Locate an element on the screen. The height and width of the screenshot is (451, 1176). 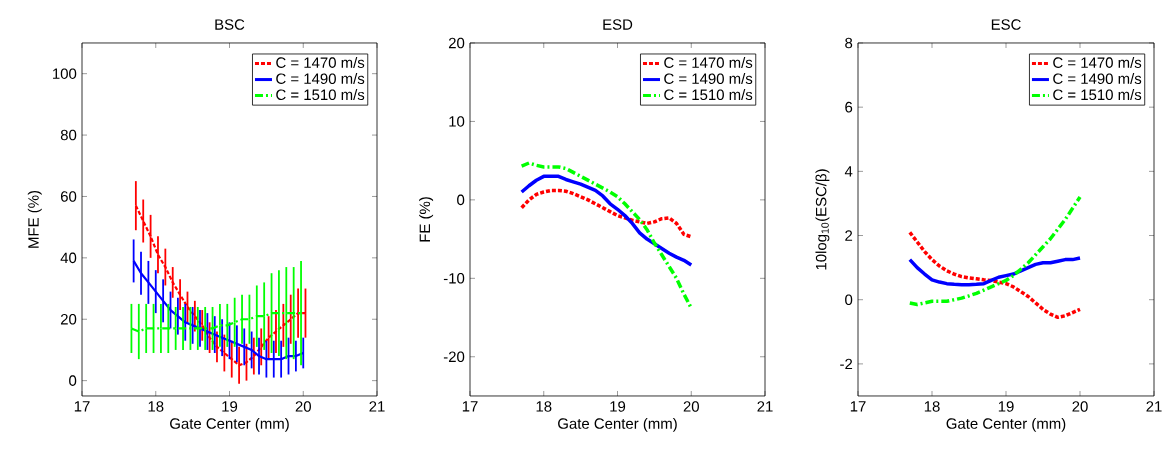
y-tick-label: 40 is located at coordinates (68, 258).